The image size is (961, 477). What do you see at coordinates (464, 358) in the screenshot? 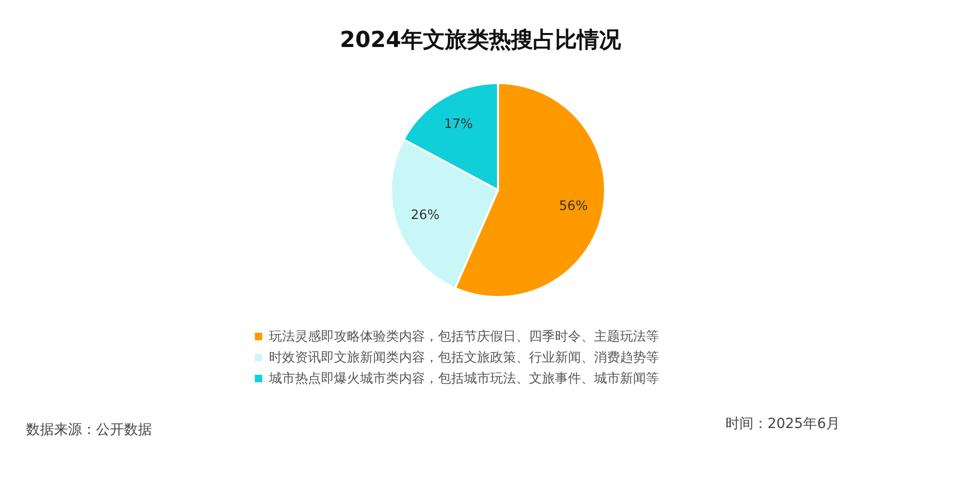
I see `legend-label: 时效资讯即文旅新闻类内容，包括文旅政策、行业新闻、消费趋势等` at bounding box center [464, 358].